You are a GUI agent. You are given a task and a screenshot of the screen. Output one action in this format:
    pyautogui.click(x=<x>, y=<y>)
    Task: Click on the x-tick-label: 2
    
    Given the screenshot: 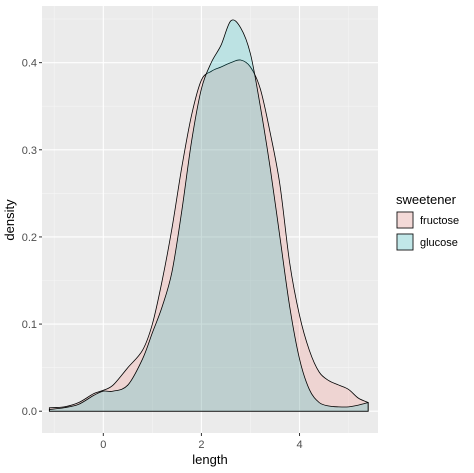 What is the action you would take?
    pyautogui.click(x=201, y=445)
    